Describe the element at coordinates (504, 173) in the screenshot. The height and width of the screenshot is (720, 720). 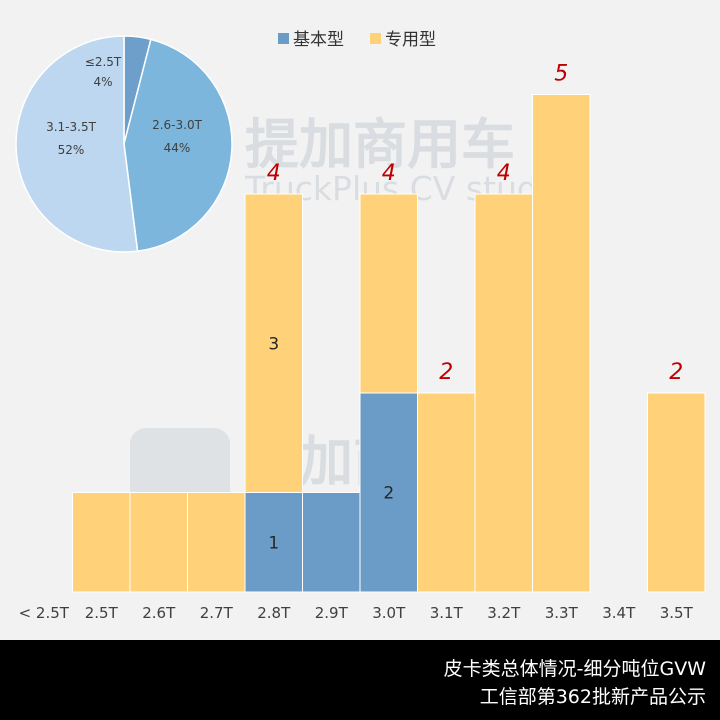
I see `total-label-3-2t: 4` at that location.